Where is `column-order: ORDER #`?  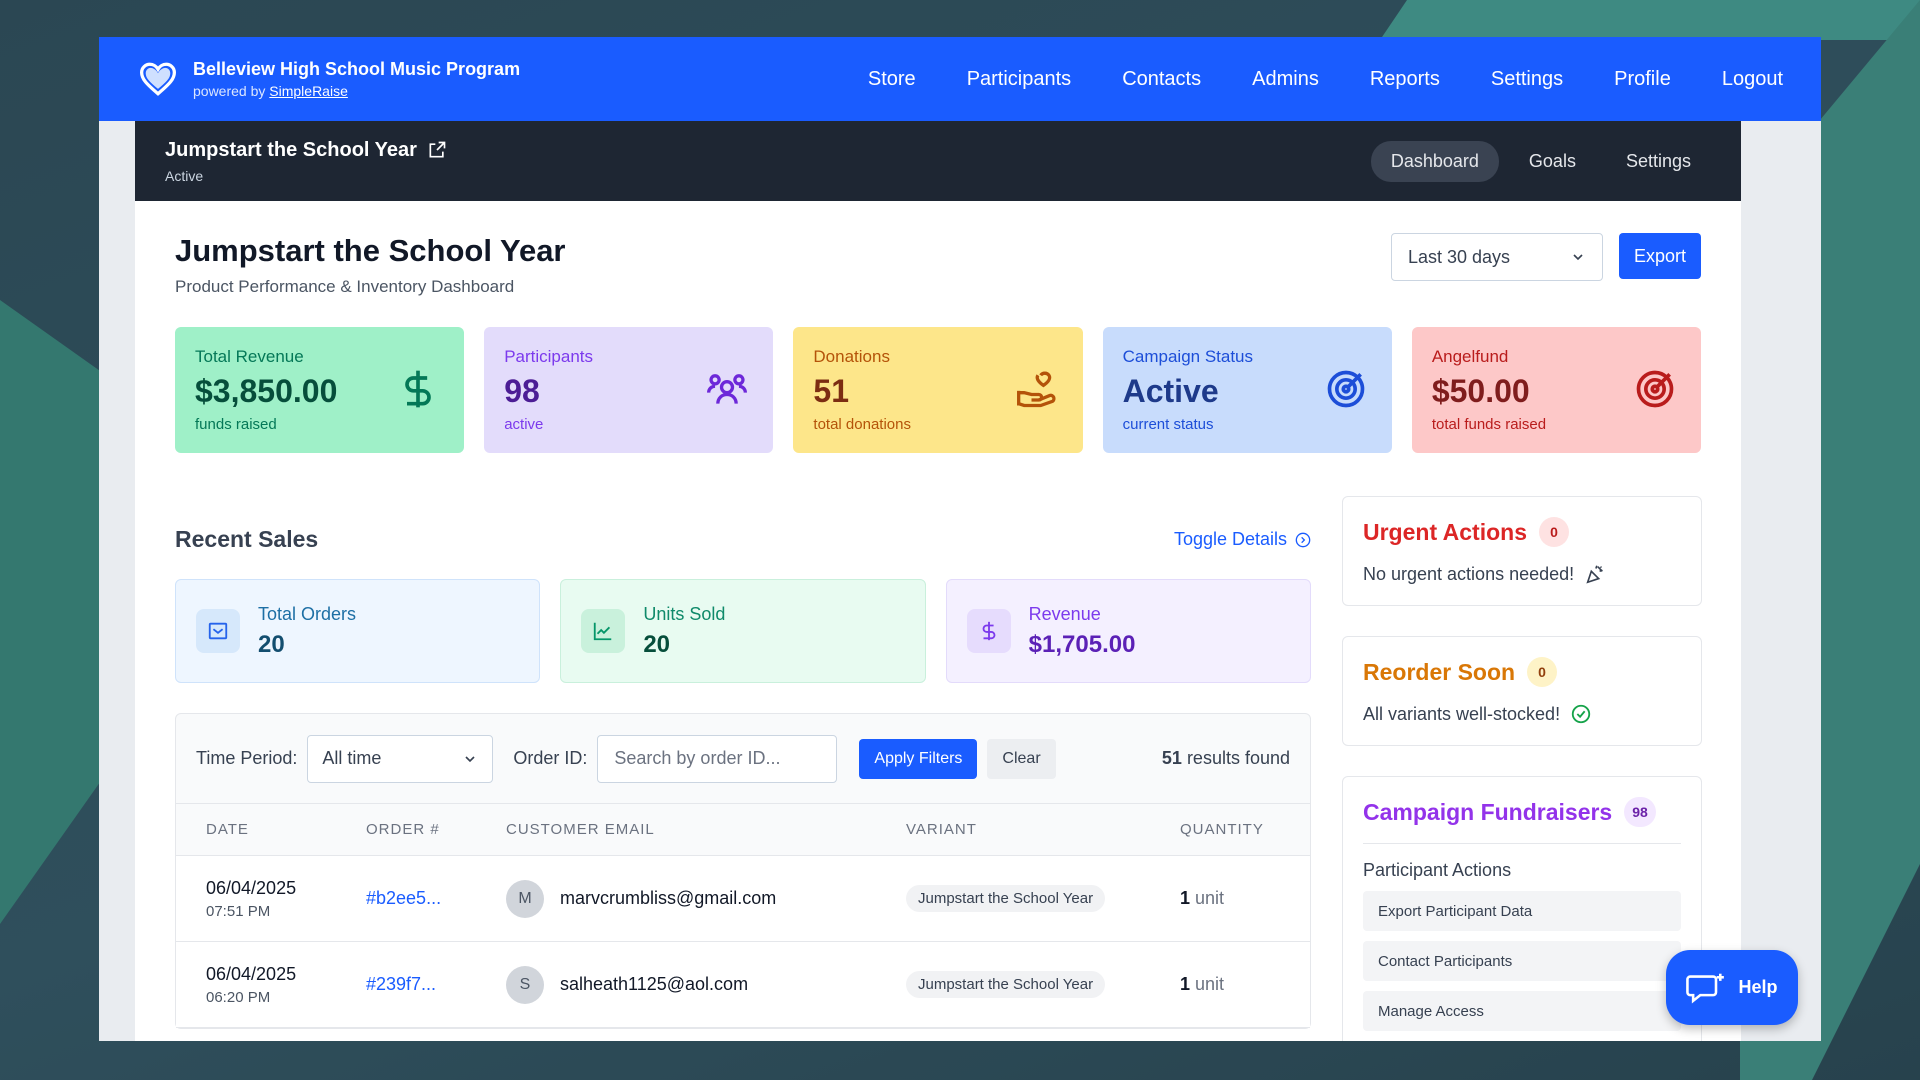
column-order: ORDER # is located at coordinates (403, 829).